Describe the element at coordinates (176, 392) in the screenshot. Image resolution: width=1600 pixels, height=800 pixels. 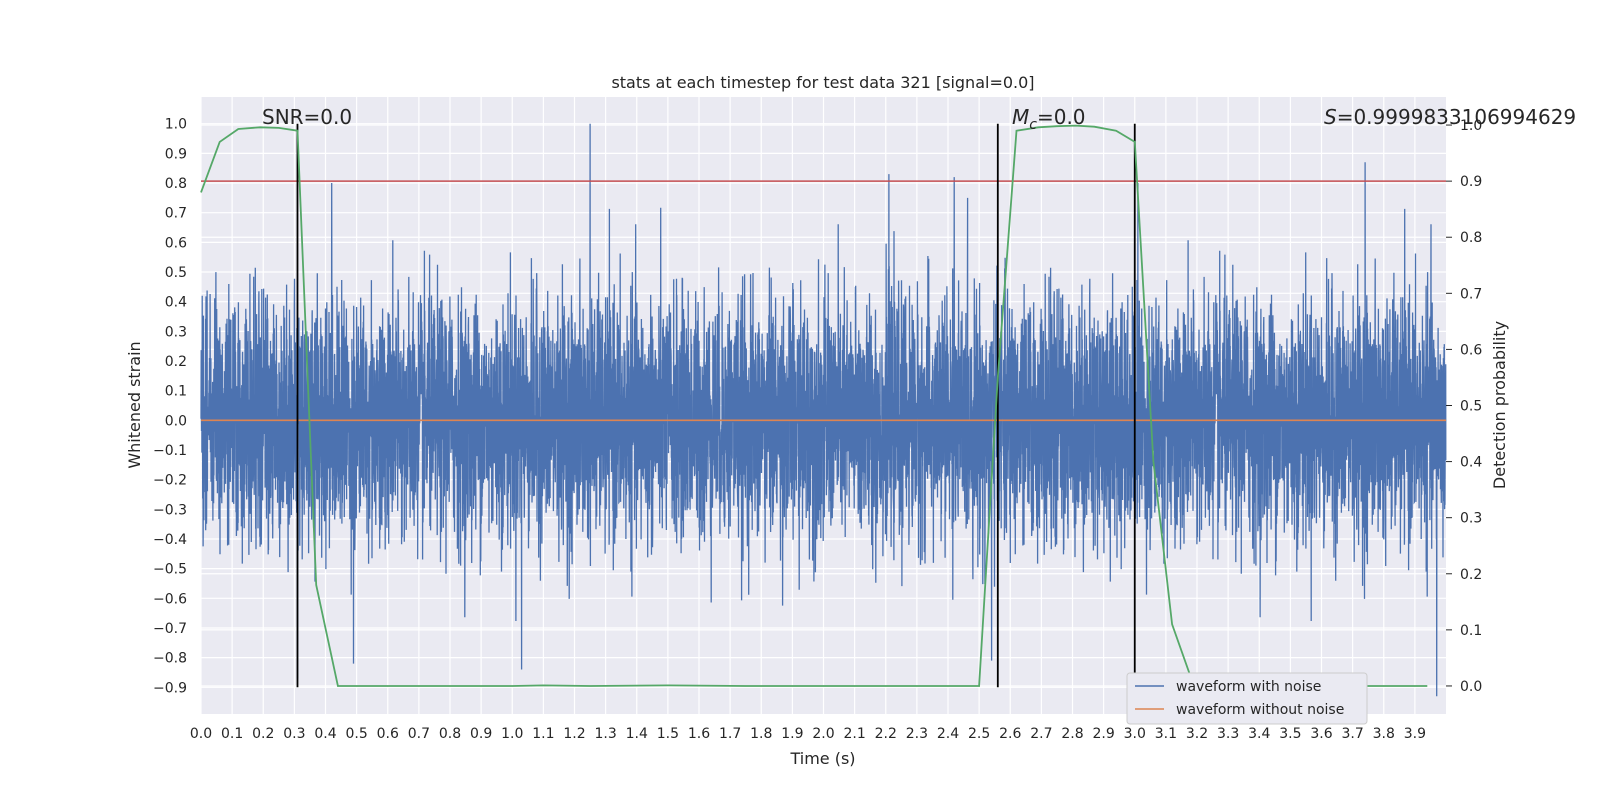
I see `y-tick-label: 0.1` at that location.